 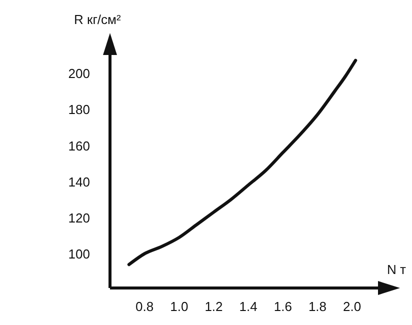 What do you see at coordinates (248, 306) in the screenshot?
I see `x-tick-label: 1.4` at bounding box center [248, 306].